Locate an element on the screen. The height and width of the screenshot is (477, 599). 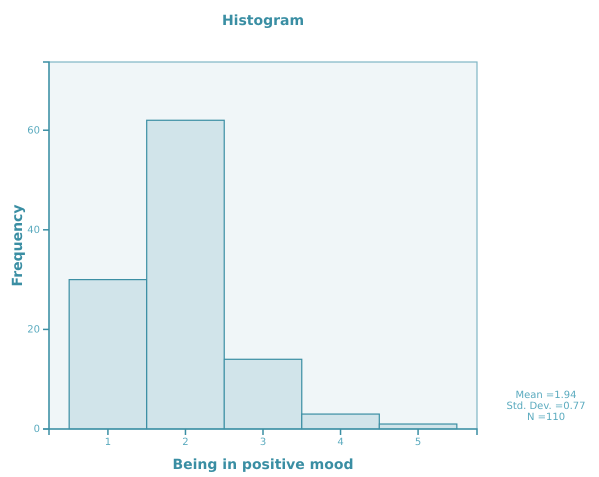
x-tick-label: 2 is located at coordinates (185, 442).